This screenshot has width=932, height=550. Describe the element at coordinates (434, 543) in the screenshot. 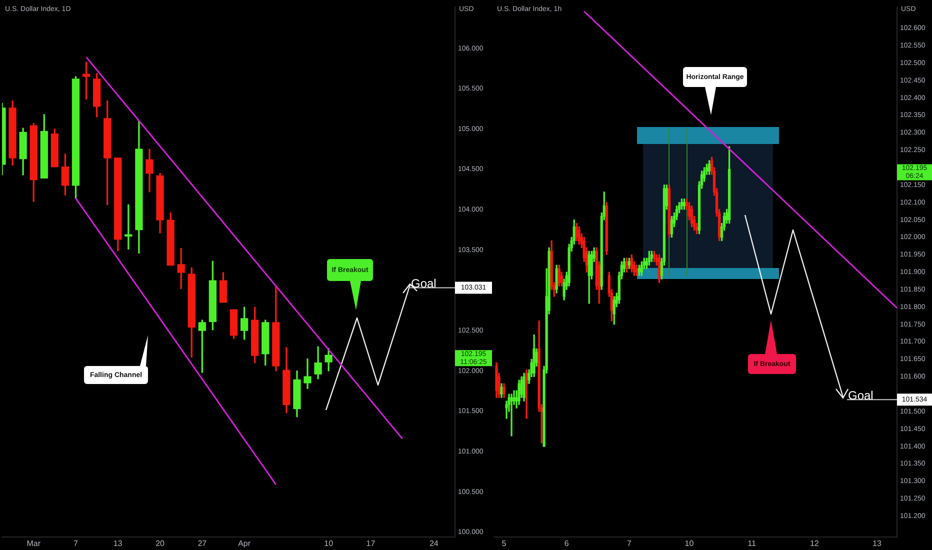

I see `x-tick-label: 24` at that location.